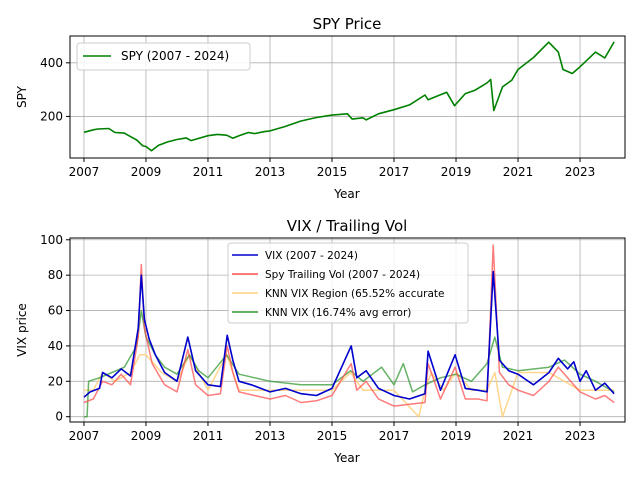 Image resolution: width=640 pixels, height=484 pixels. What do you see at coordinates (55, 381) in the screenshot?
I see `y-tick-label: 20` at bounding box center [55, 381].